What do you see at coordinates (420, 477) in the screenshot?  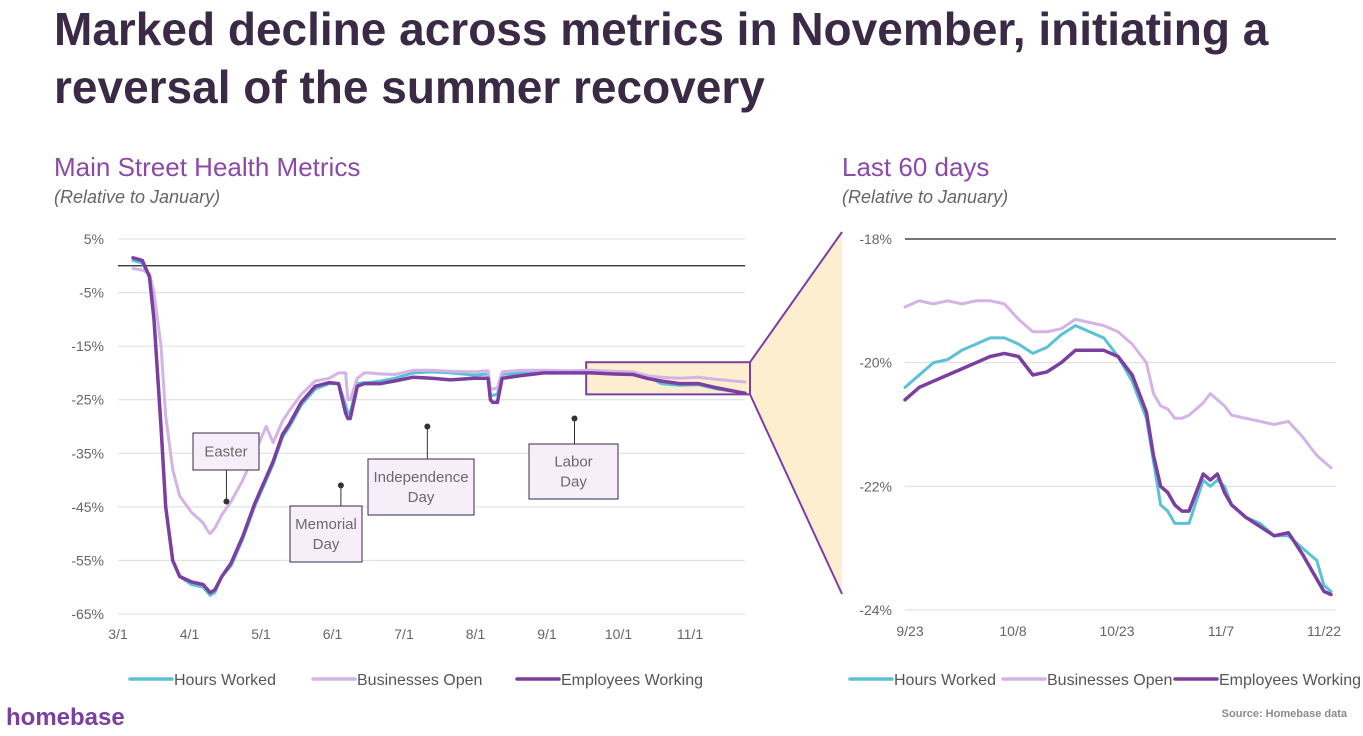 I see `annotation-label: Independence` at bounding box center [420, 477].